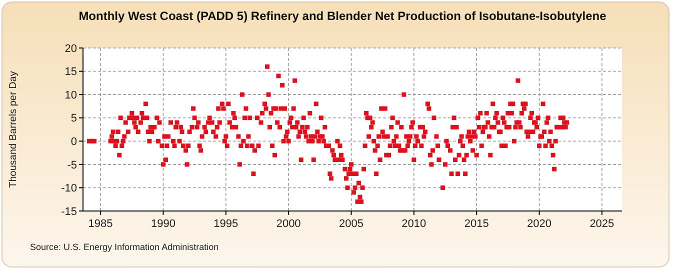  Describe the element at coordinates (69, 212) in the screenshot. I see `y-tick-label: -15` at that location.